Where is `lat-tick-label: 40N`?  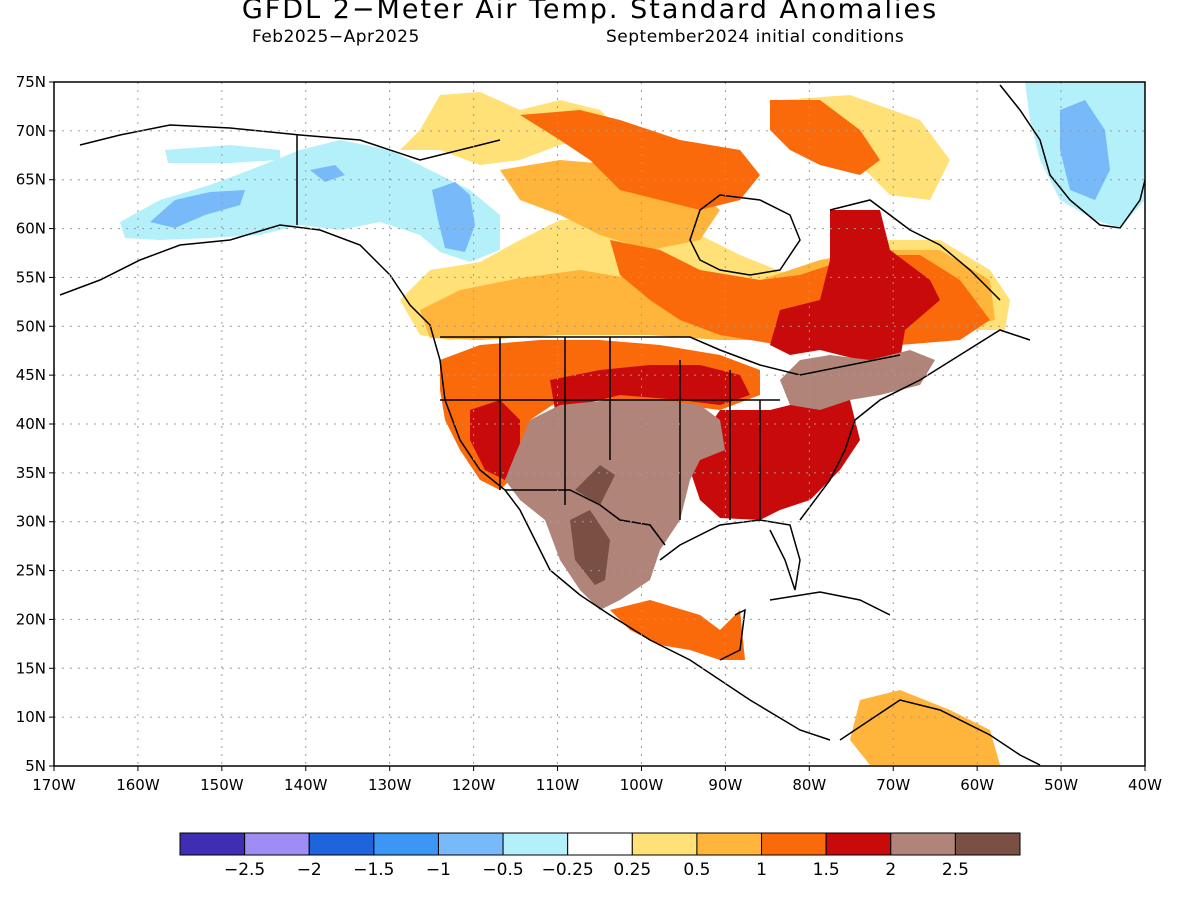
lat-tick-label: 40N is located at coordinates (31, 424).